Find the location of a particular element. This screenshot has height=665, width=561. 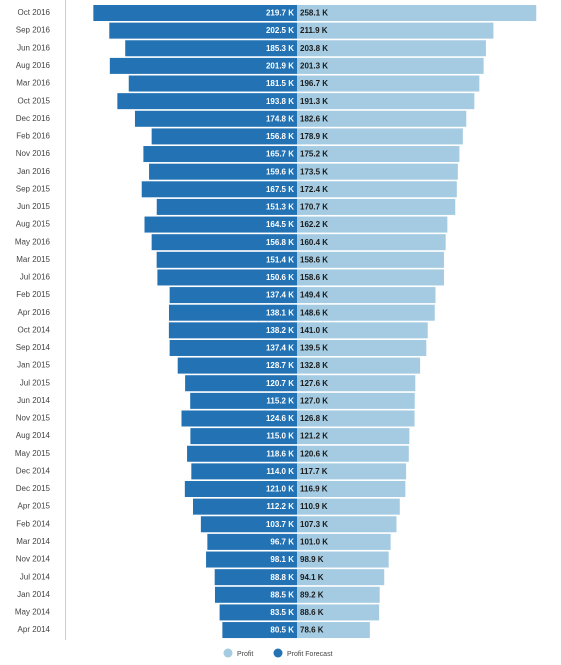

value-label: 156.8 K is located at coordinates (280, 136).